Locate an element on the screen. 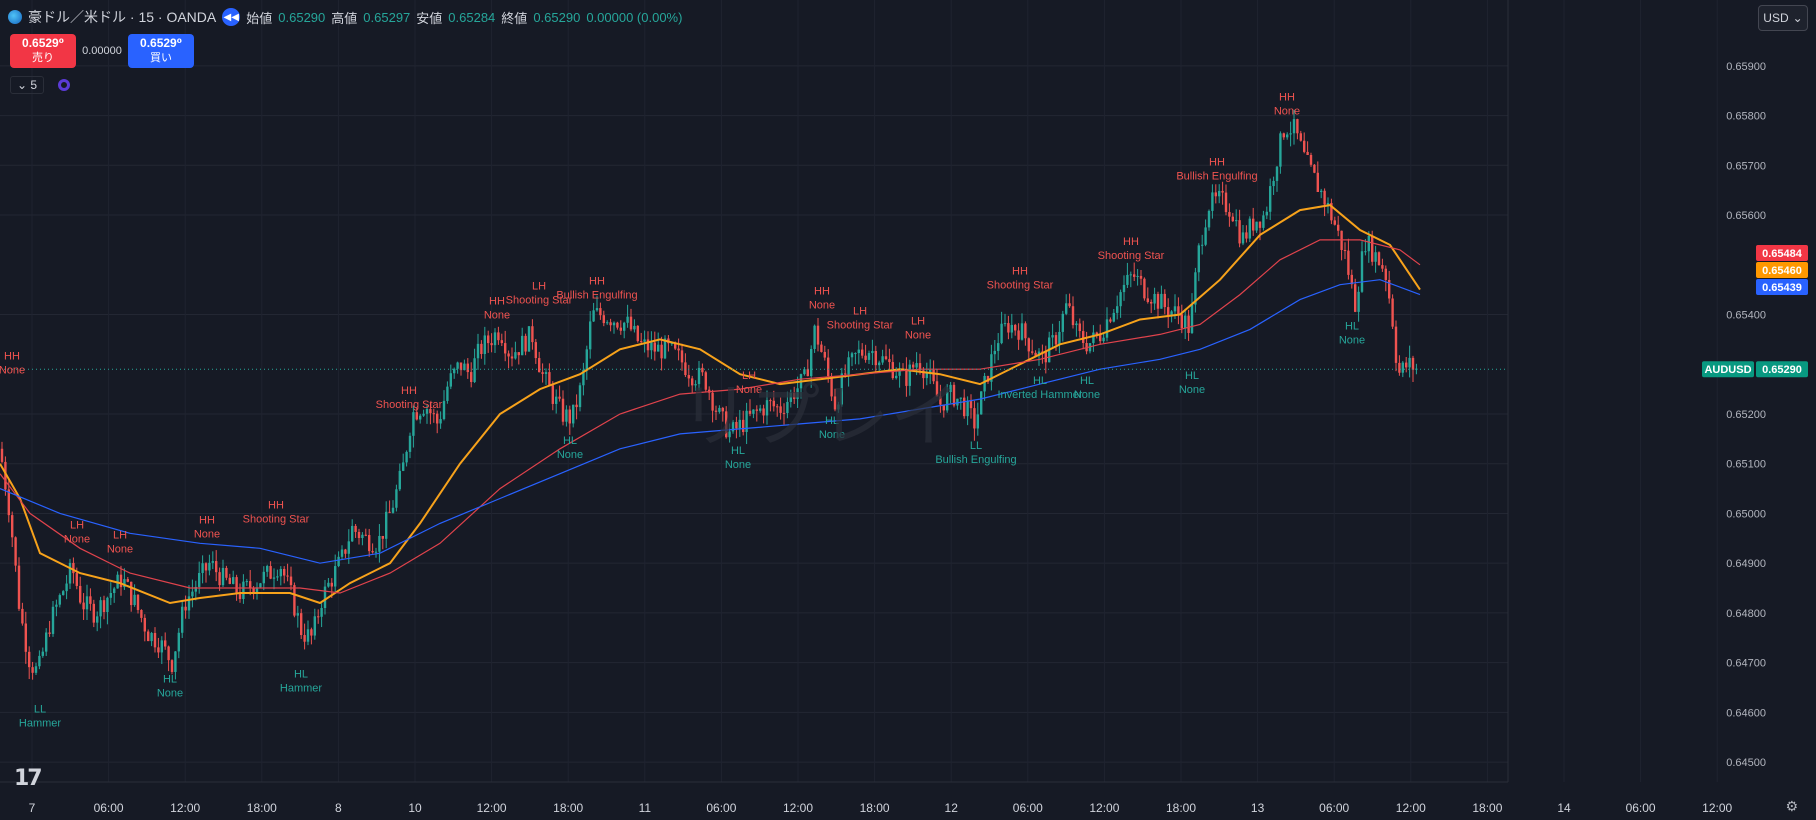  sell-button: 0.6529⁰ 売り is located at coordinates (43, 51).